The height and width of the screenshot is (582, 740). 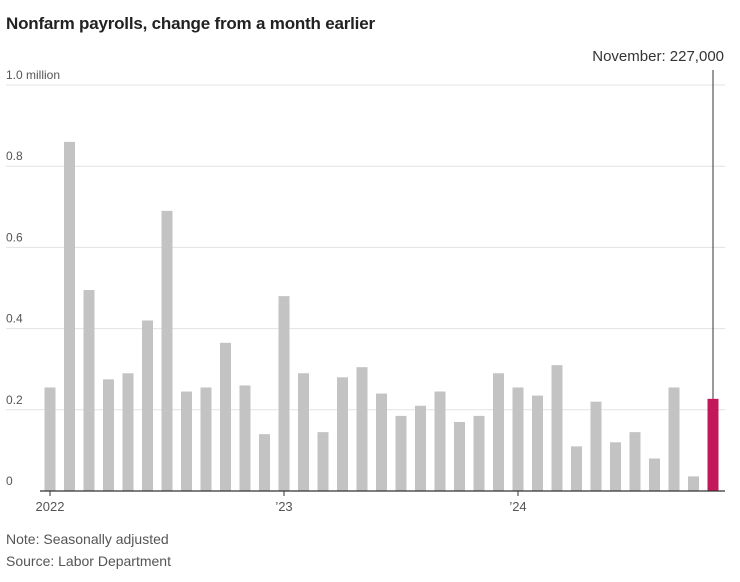 What do you see at coordinates (517, 506) in the screenshot?
I see `x-tick-label: ’24` at bounding box center [517, 506].